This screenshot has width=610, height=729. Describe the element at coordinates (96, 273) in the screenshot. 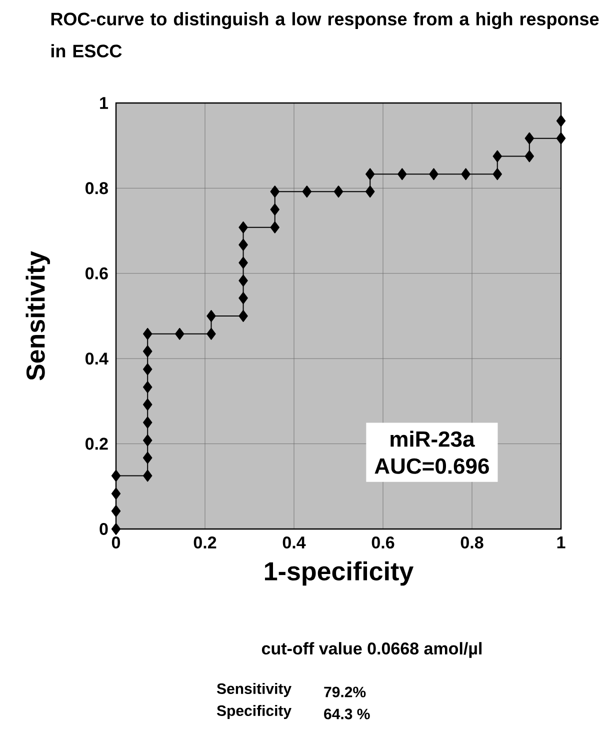

I see `y-tick-label: 0.6` at that location.